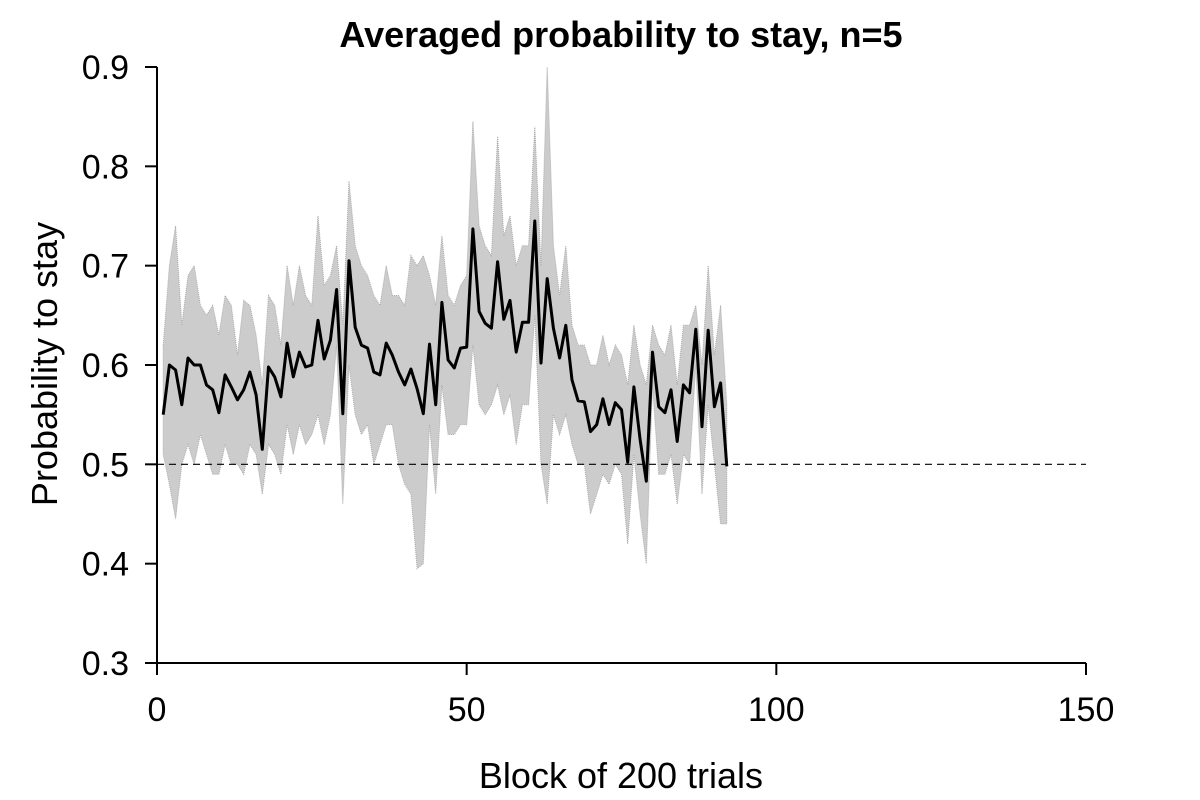 The width and height of the screenshot is (1200, 800). Describe the element at coordinates (44, 364) in the screenshot. I see `y-axis-label: Probability to stay` at that location.